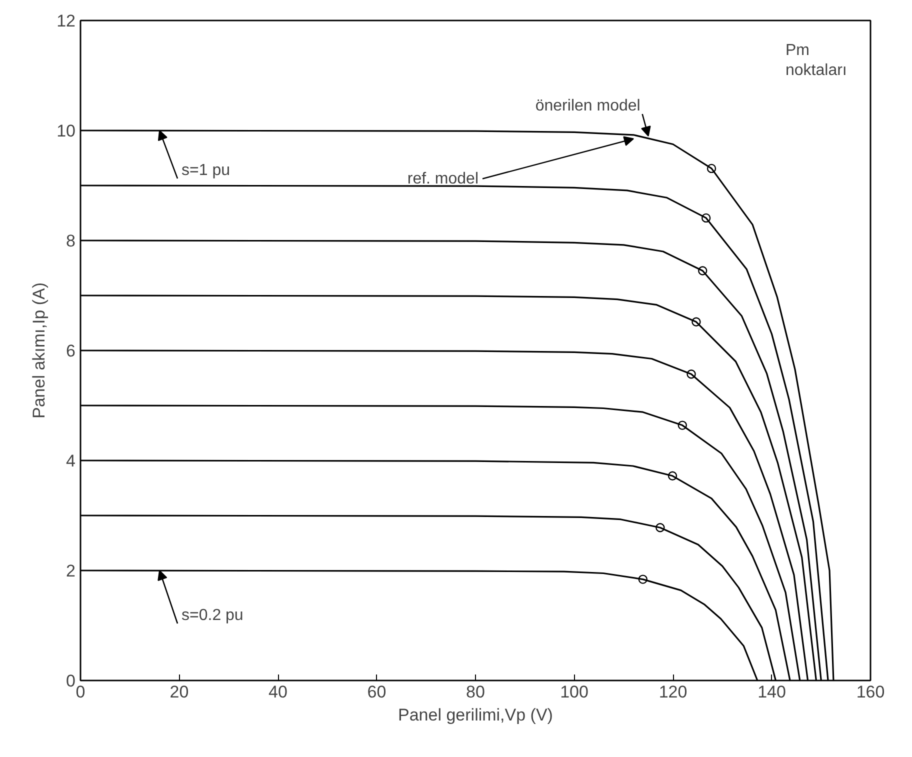 This screenshot has width=912, height=757. What do you see at coordinates (71, 351) in the screenshot?
I see `y-tick-label: 6` at bounding box center [71, 351].